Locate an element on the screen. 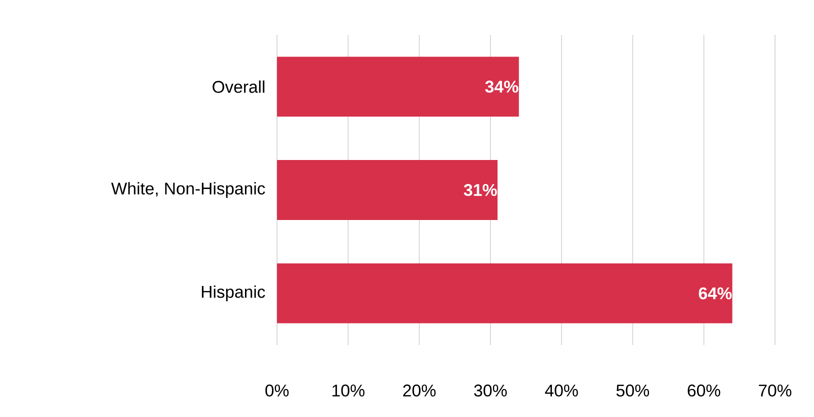 Image resolution: width=814 pixels, height=417 pixels. x-tick-label: 10% is located at coordinates (348, 390).